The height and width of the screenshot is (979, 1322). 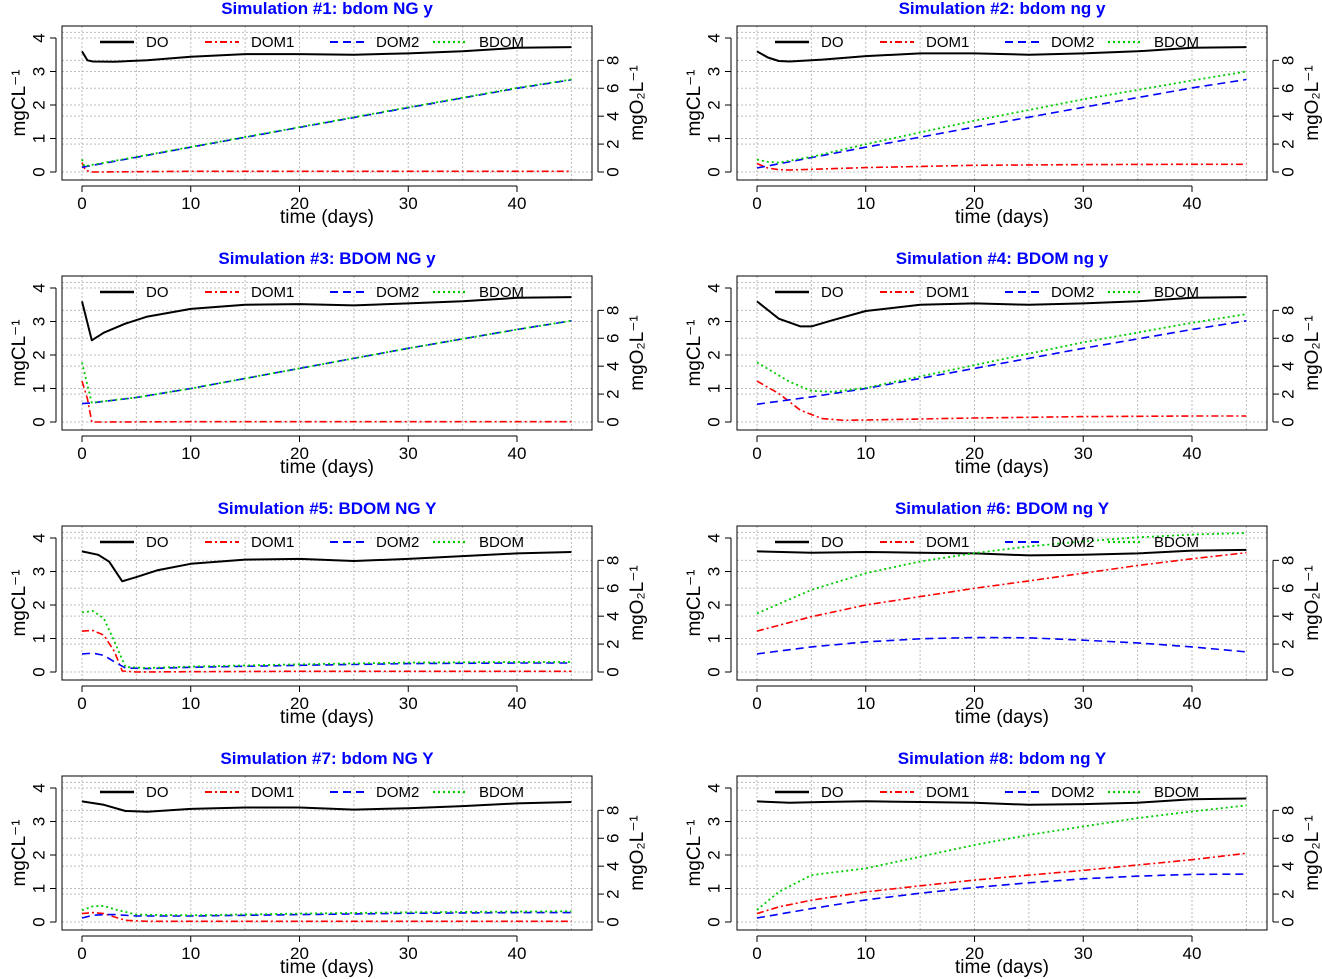 What do you see at coordinates (408, 453) in the screenshot?
I see `x-tick-label: 30` at bounding box center [408, 453].